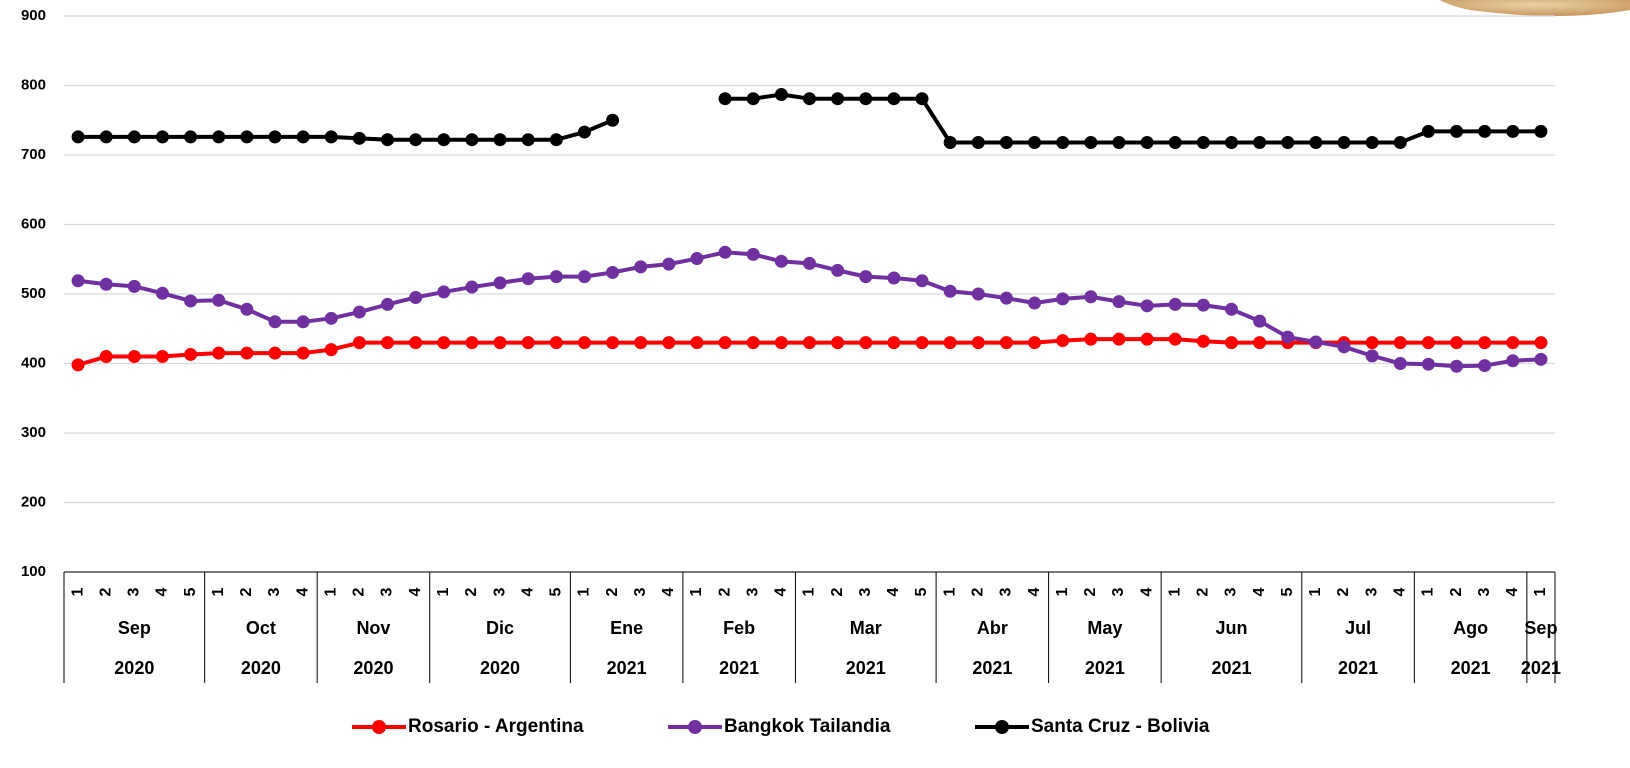 This screenshot has width=1630, height=768. Describe the element at coordinates (1120, 726) in the screenshot. I see `legend-label: Santa Cruz - Bolivia` at that location.